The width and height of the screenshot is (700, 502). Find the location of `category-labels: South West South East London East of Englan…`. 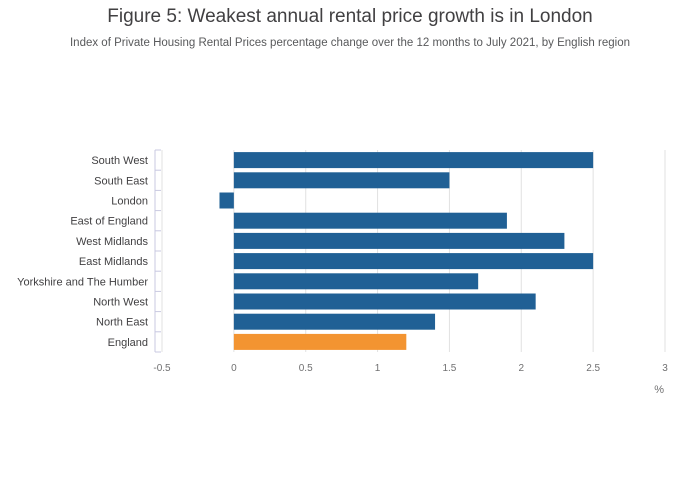

category-labels: South West South East London East of Englan… is located at coordinates (82, 252).